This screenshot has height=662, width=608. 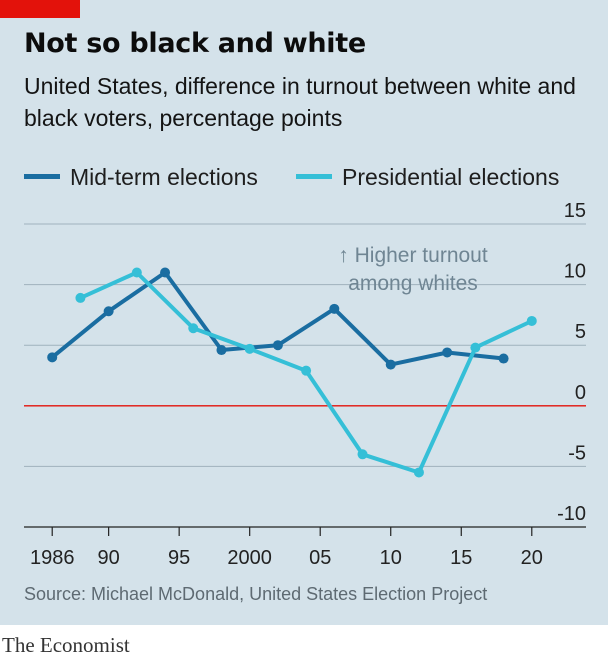 What do you see at coordinates (320, 558) in the screenshot?
I see `x-tick-label: 05` at bounding box center [320, 558].